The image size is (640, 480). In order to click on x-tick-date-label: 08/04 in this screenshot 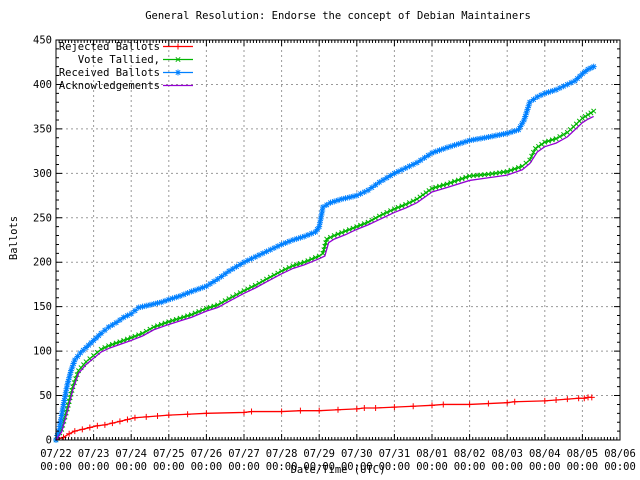, I will do `click(545, 454)`.